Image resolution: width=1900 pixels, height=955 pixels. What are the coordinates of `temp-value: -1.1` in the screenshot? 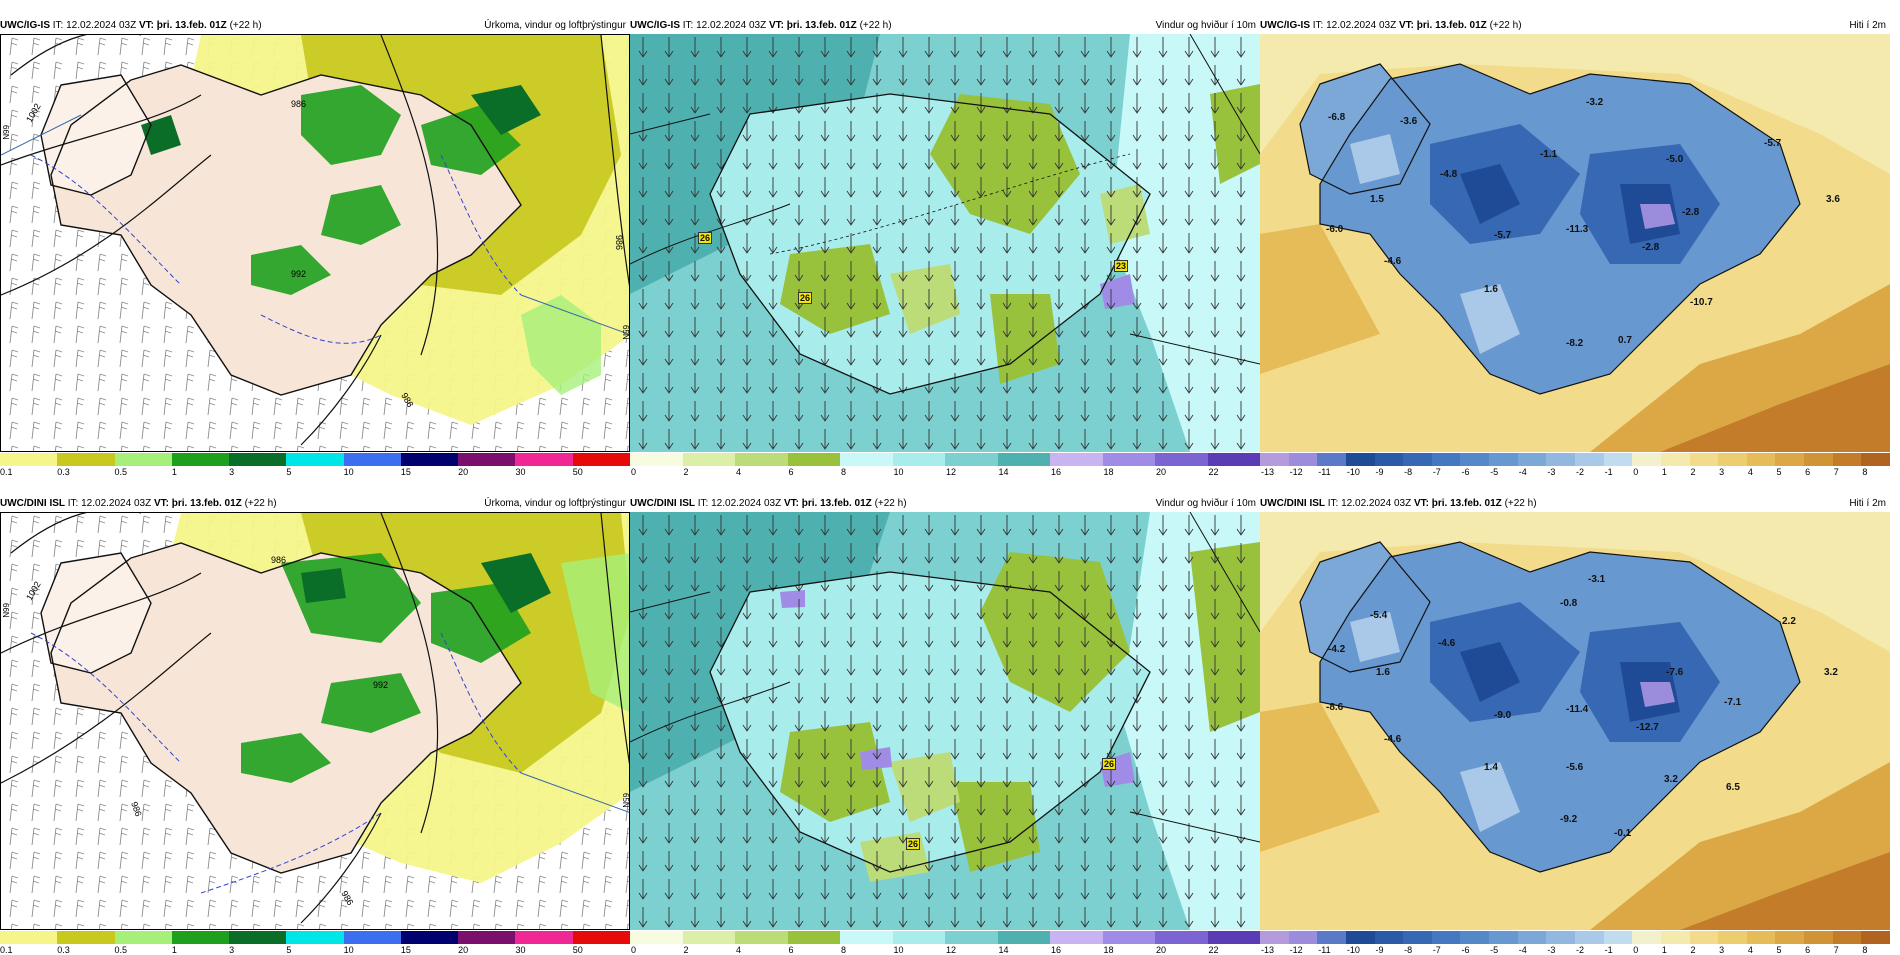 It's located at (1549, 154).